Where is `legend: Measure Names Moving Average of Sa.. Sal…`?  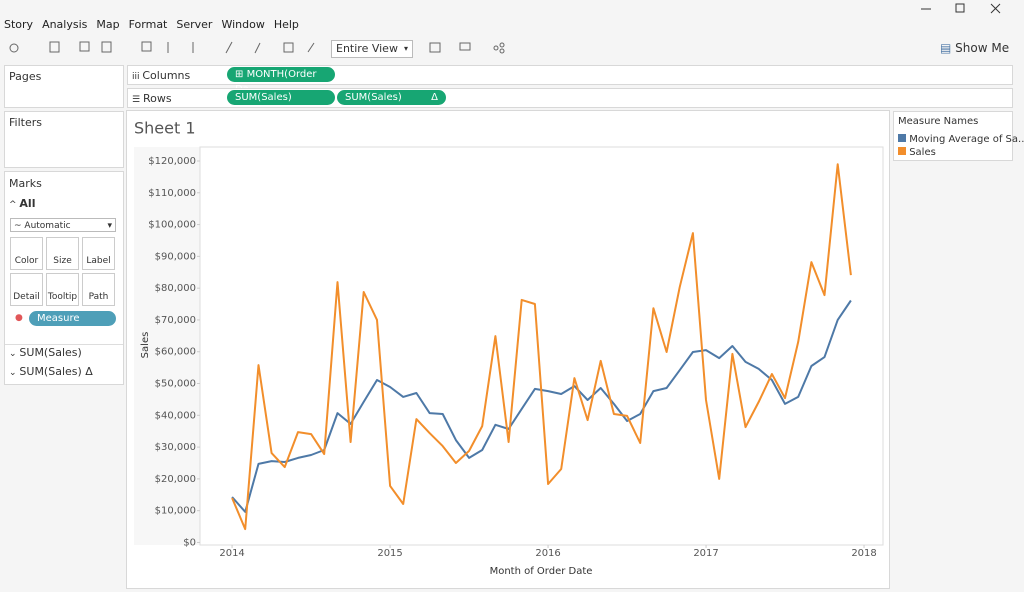 legend: Measure Names Moving Average of Sa.. Sal… is located at coordinates (958, 136).